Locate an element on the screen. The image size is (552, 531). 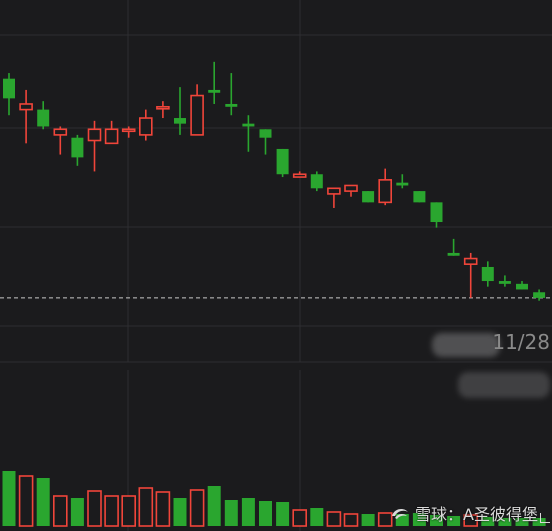
volume-bars is located at coordinates (274, 499).